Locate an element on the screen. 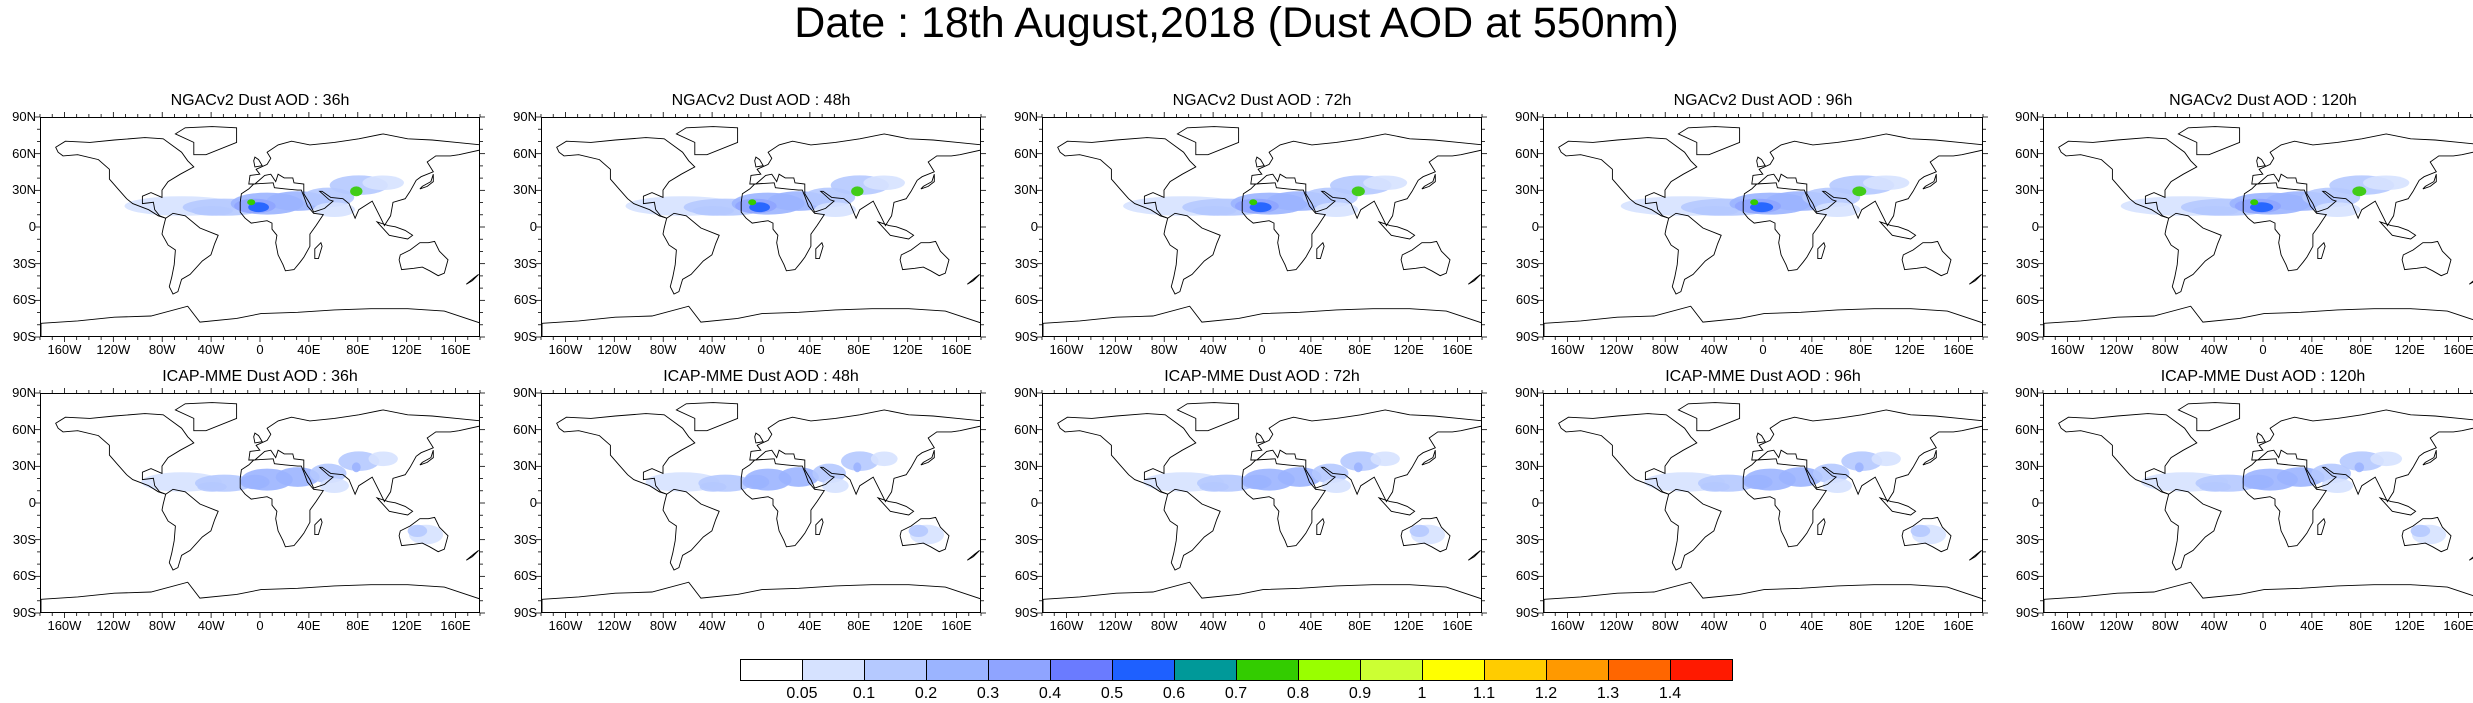 This screenshot has width=2473, height=703. coastline-madagascar is located at coordinates (1320, 250).